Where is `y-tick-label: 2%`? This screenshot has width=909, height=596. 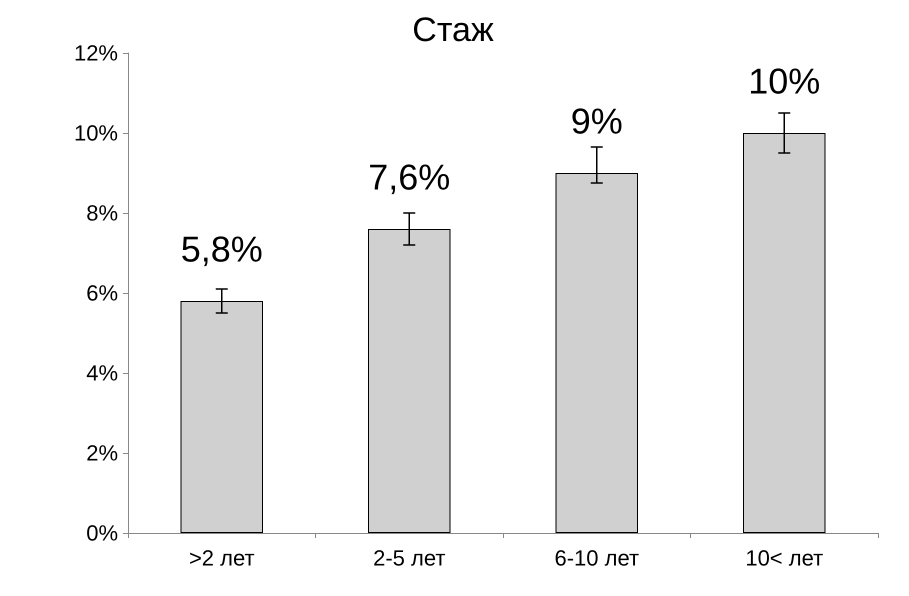 y-tick-label: 2% is located at coordinates (102, 453).